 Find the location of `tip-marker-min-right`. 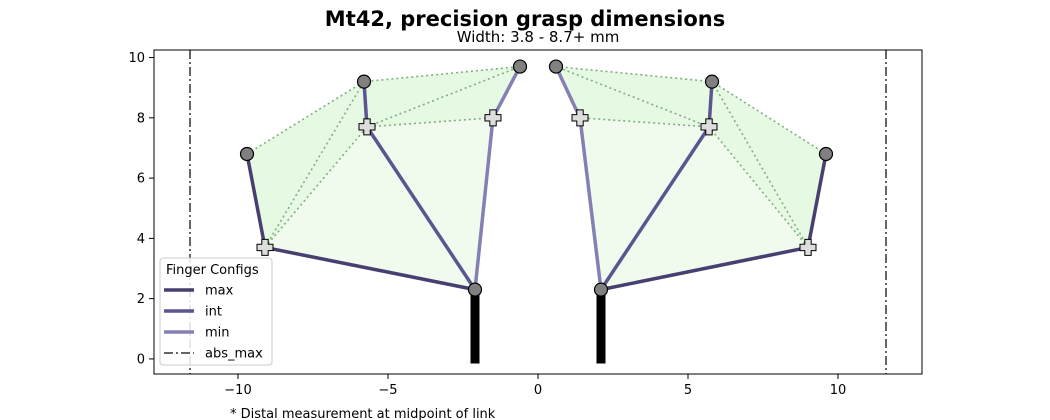

tip-marker-min-right is located at coordinates (556, 66).